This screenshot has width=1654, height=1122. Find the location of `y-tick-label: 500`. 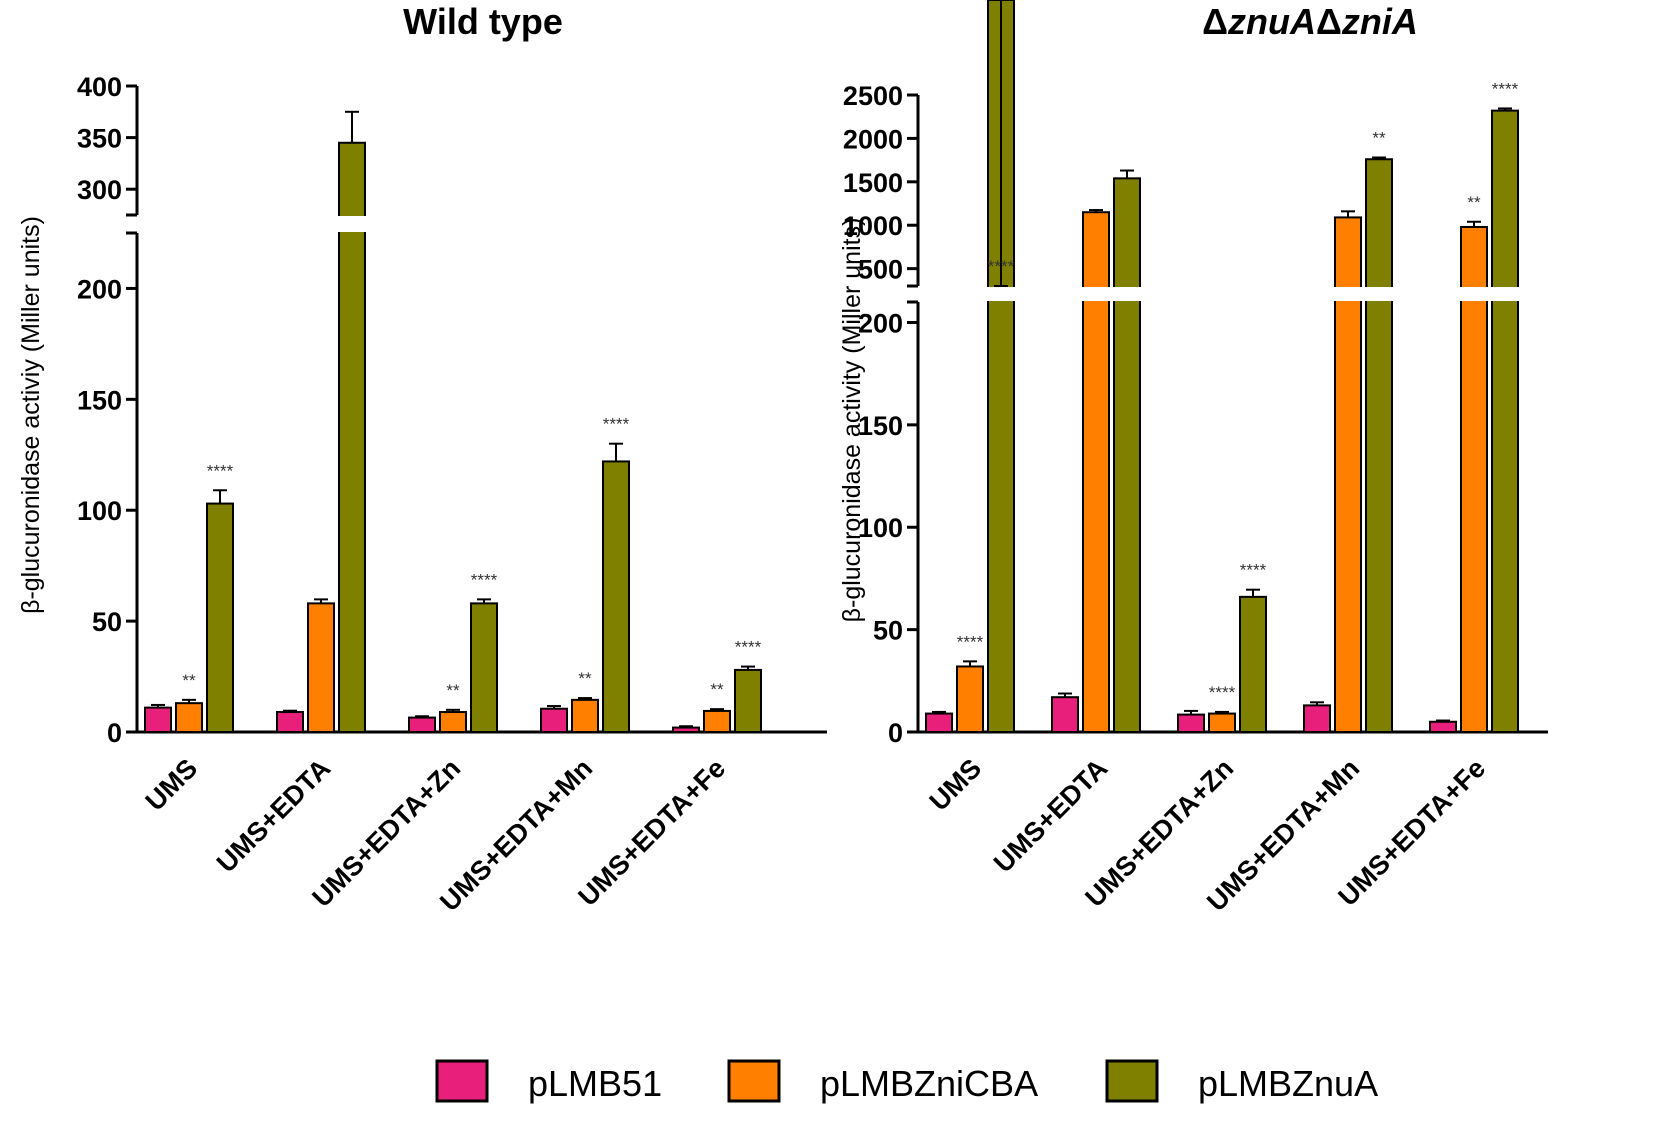

y-tick-label: 500 is located at coordinates (880, 270).